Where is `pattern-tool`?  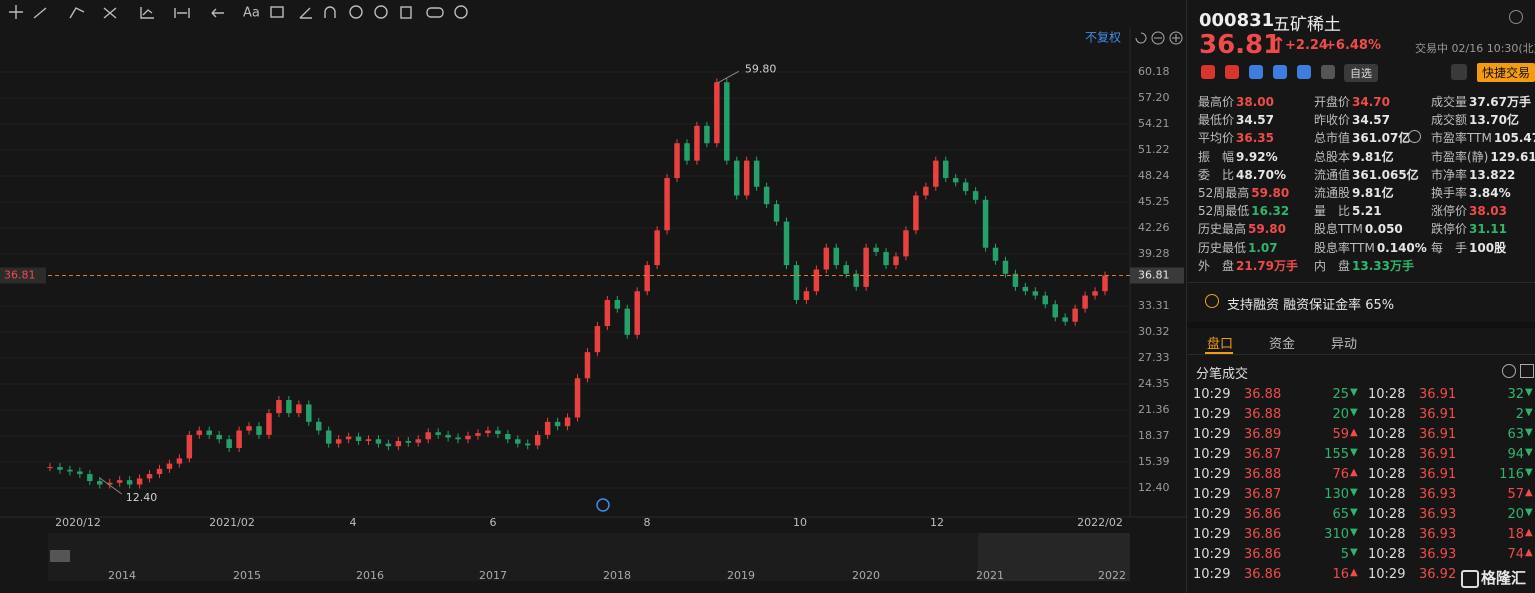 pattern-tool is located at coordinates (147, 13).